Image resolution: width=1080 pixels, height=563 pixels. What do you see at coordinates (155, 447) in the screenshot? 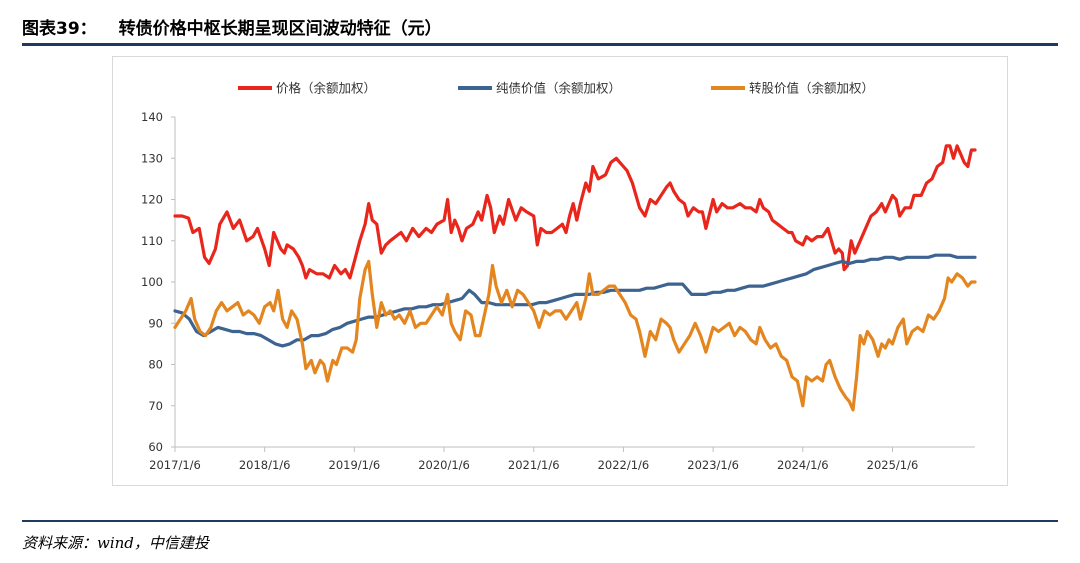
I see `y-tick-label: 60` at bounding box center [155, 447].